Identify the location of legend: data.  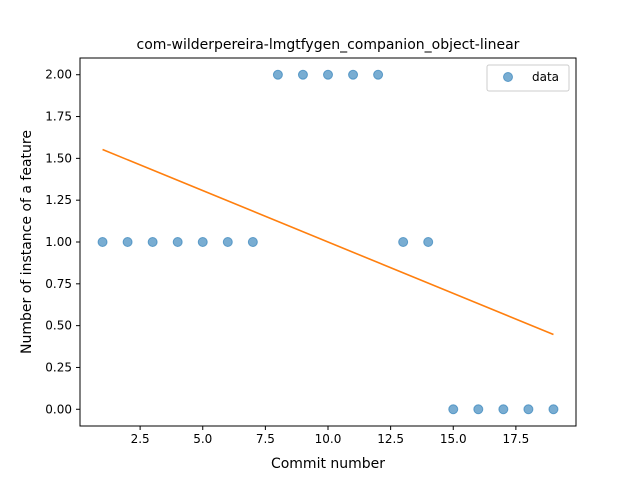
(528, 78).